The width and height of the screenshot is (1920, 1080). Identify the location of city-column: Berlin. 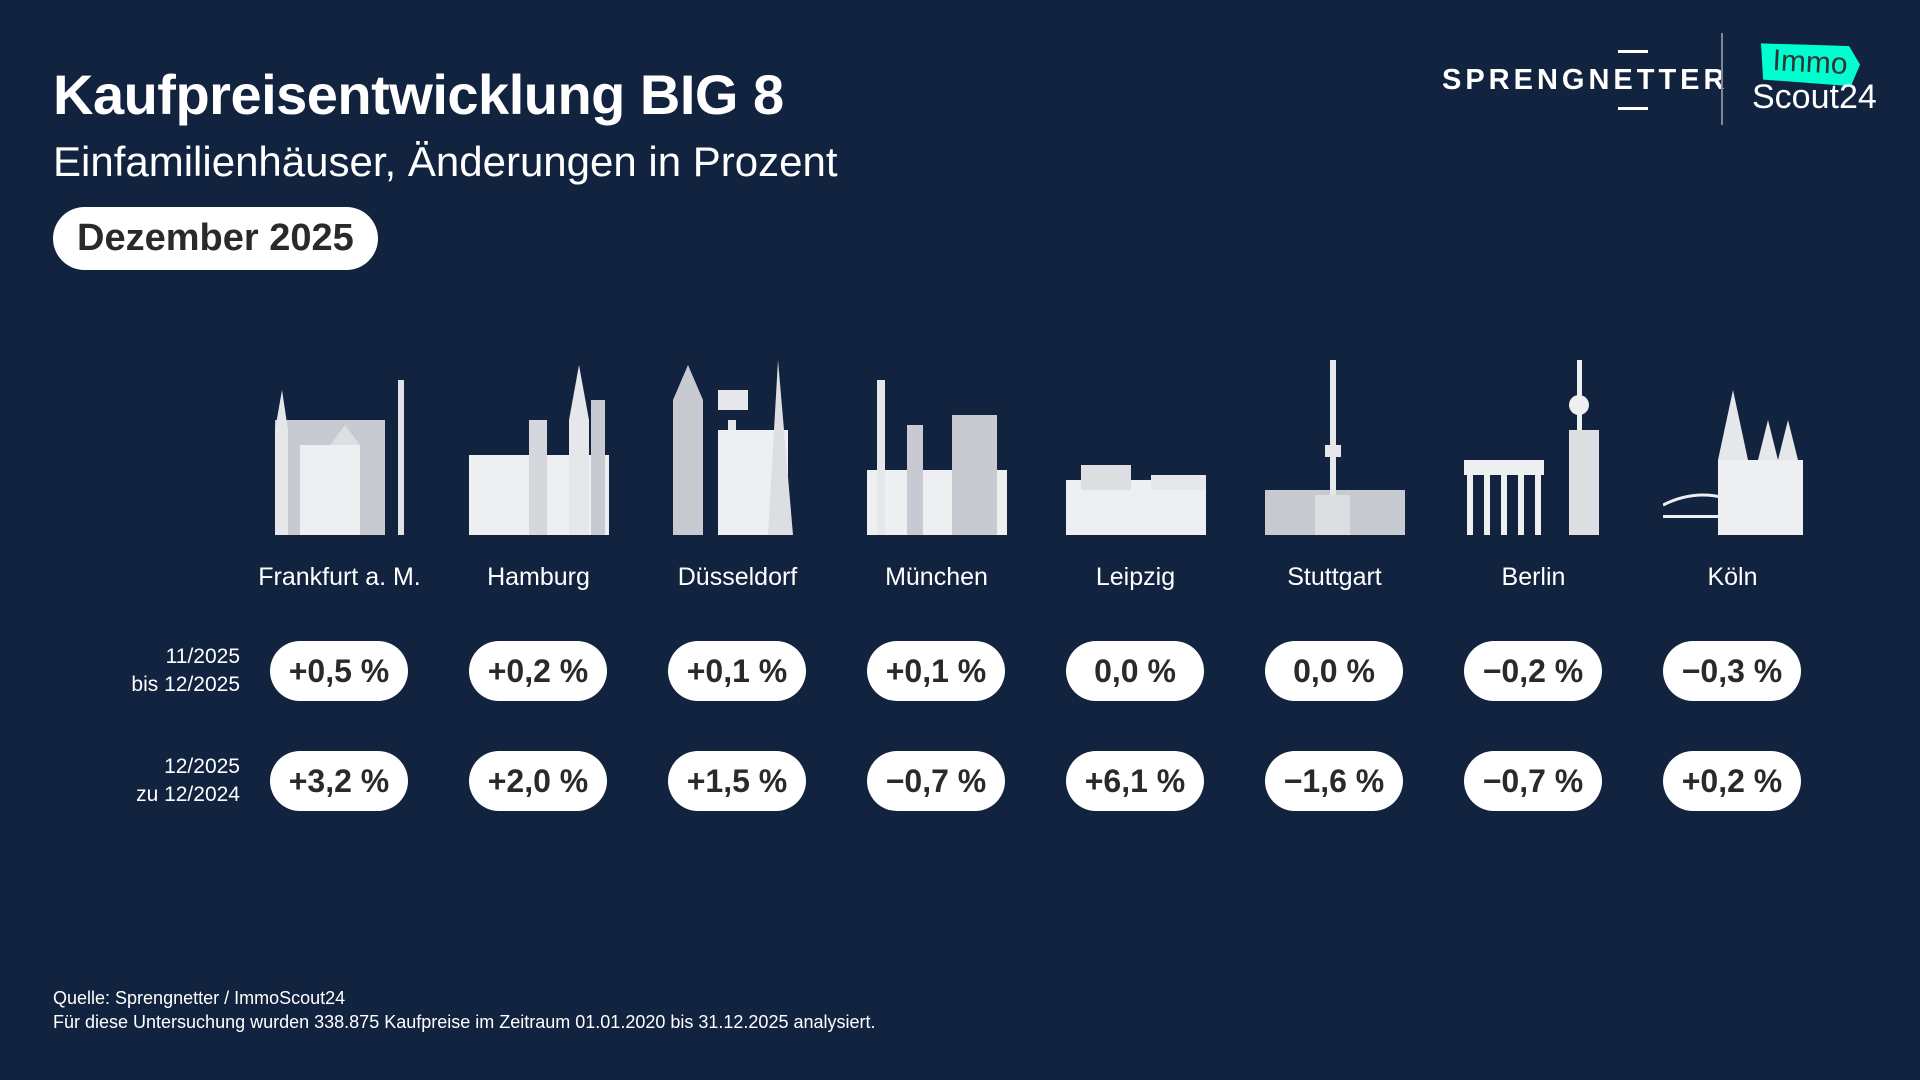
(1533, 476).